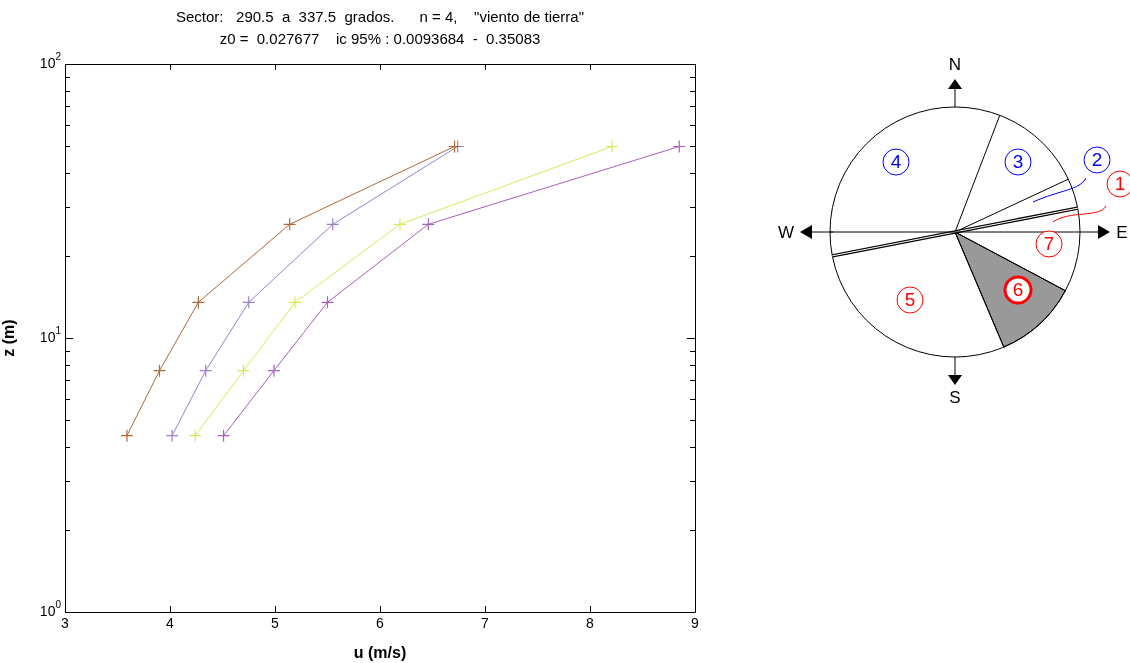  What do you see at coordinates (380, 16) in the screenshot?
I see `chart-title: Sector: 290.5 a 337.5 grados. n = 4, "viento de tierra"` at bounding box center [380, 16].